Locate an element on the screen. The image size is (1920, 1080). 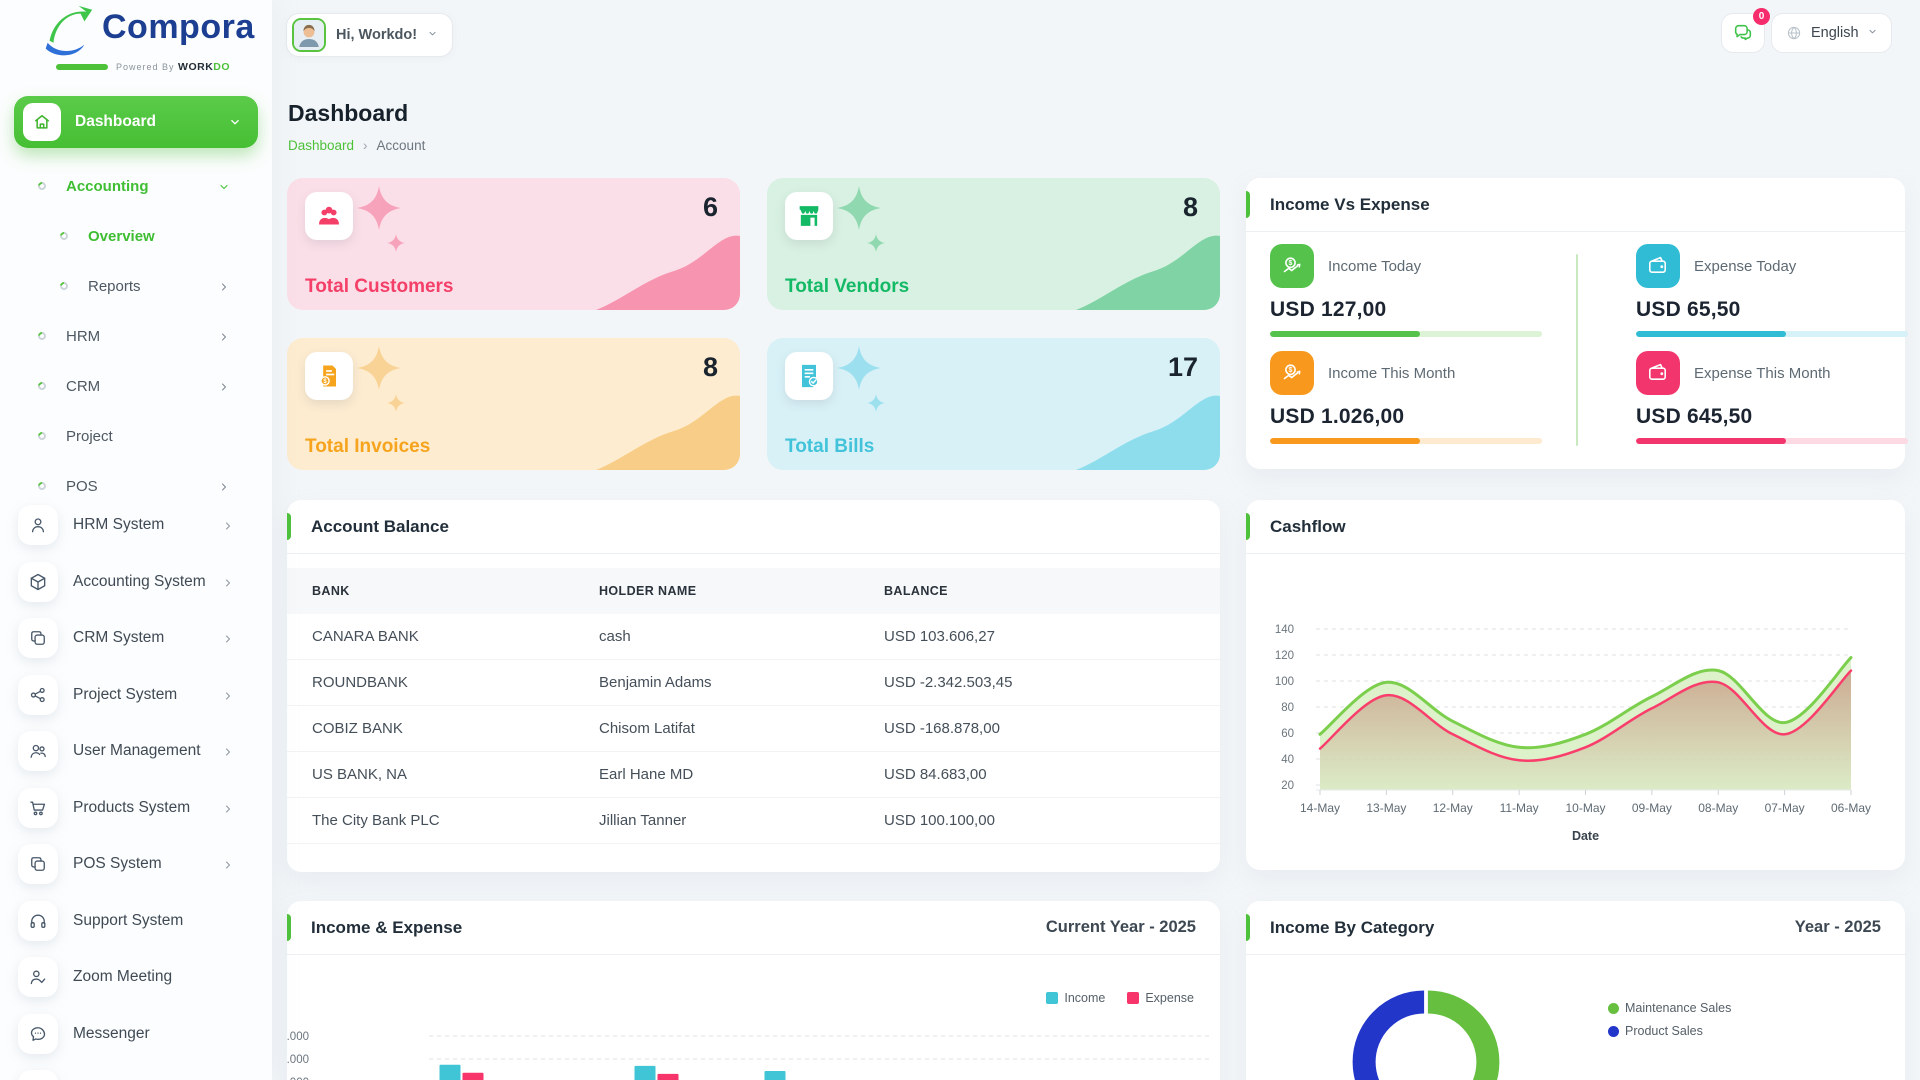
column-header-balance: BALANCE is located at coordinates (916, 591).